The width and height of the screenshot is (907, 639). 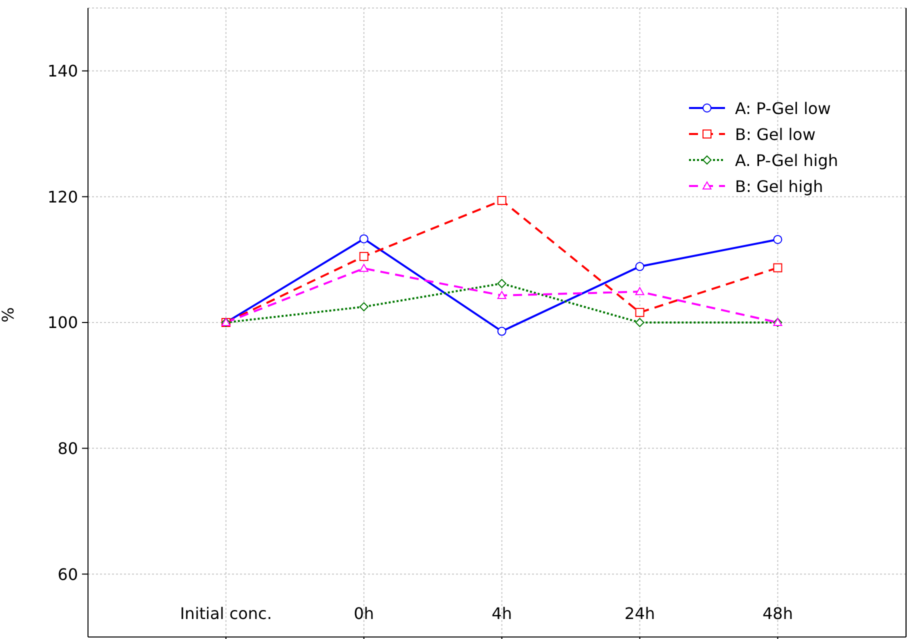 I want to click on x-tick-label: 24h, so click(x=640, y=613).